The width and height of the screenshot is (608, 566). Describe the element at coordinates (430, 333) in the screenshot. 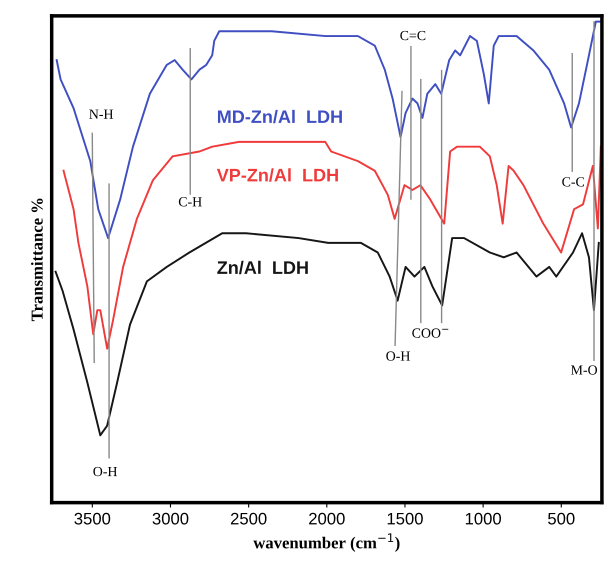

I see `annotation: COO$^{−}$` at that location.